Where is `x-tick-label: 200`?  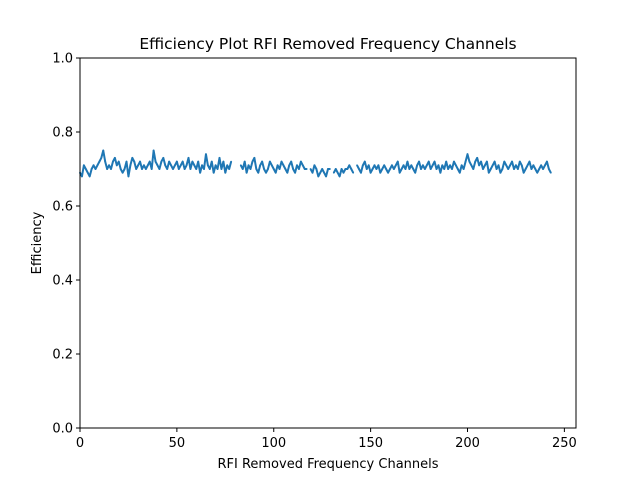 x-tick-label: 200 is located at coordinates (467, 443).